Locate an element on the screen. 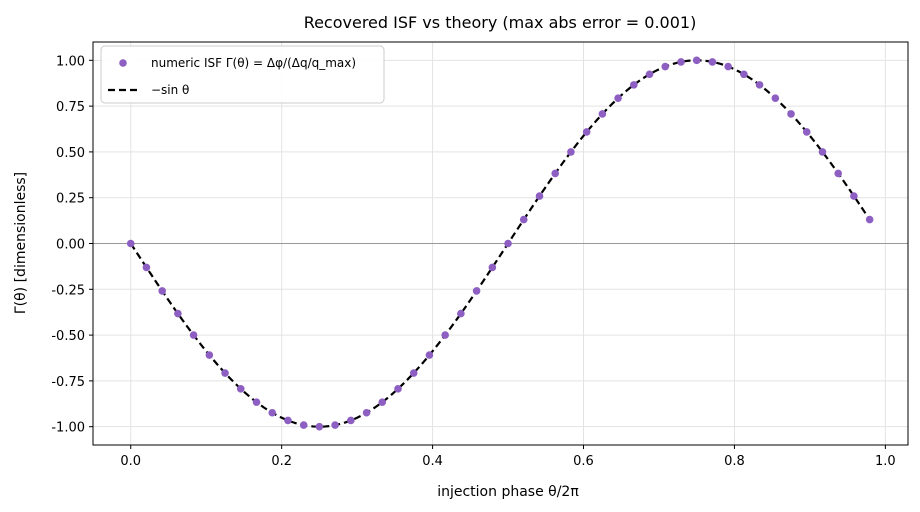 Image resolution: width=920 pixels, height=512 pixels. legend: numeric ISF Γ(θ) = Δφ/(Δq/q_max) −sin θ is located at coordinates (242, 74).